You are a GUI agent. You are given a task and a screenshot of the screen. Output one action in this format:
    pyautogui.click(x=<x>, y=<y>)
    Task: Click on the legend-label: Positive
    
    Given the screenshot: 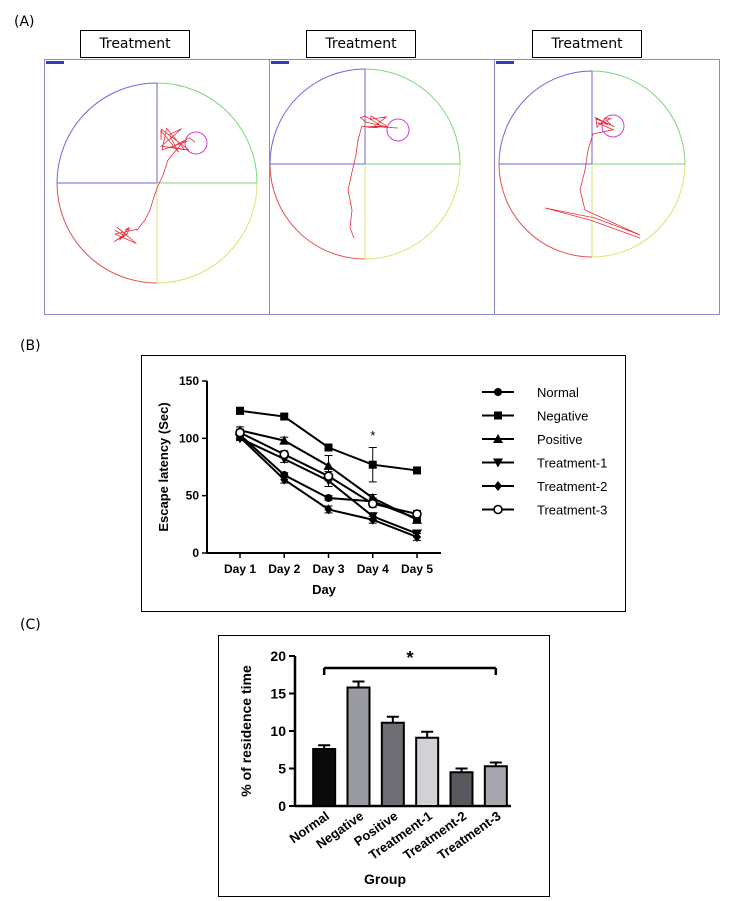 What is the action you would take?
    pyautogui.click(x=560, y=439)
    